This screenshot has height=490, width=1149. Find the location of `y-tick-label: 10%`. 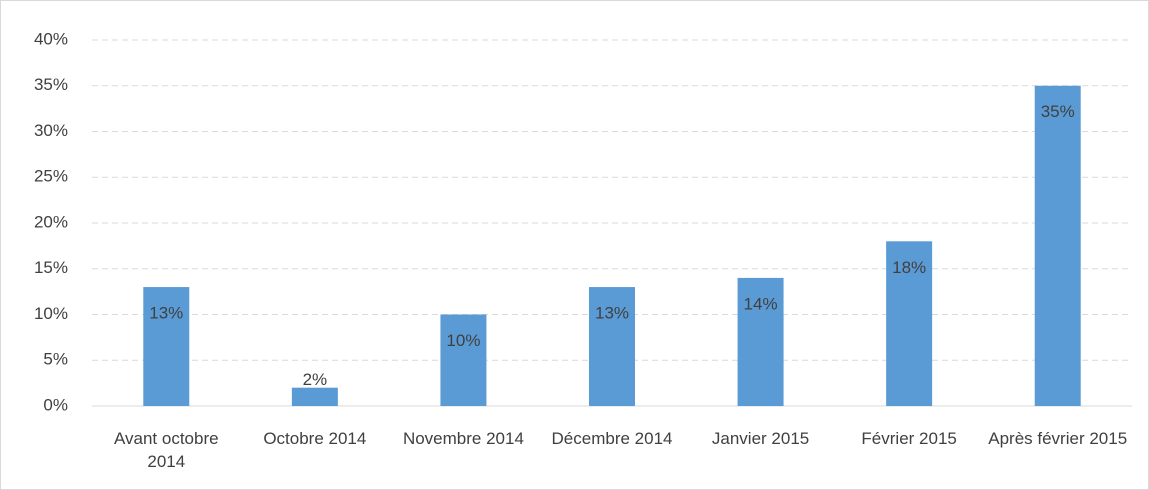

y-tick-label: 10% is located at coordinates (51, 313).